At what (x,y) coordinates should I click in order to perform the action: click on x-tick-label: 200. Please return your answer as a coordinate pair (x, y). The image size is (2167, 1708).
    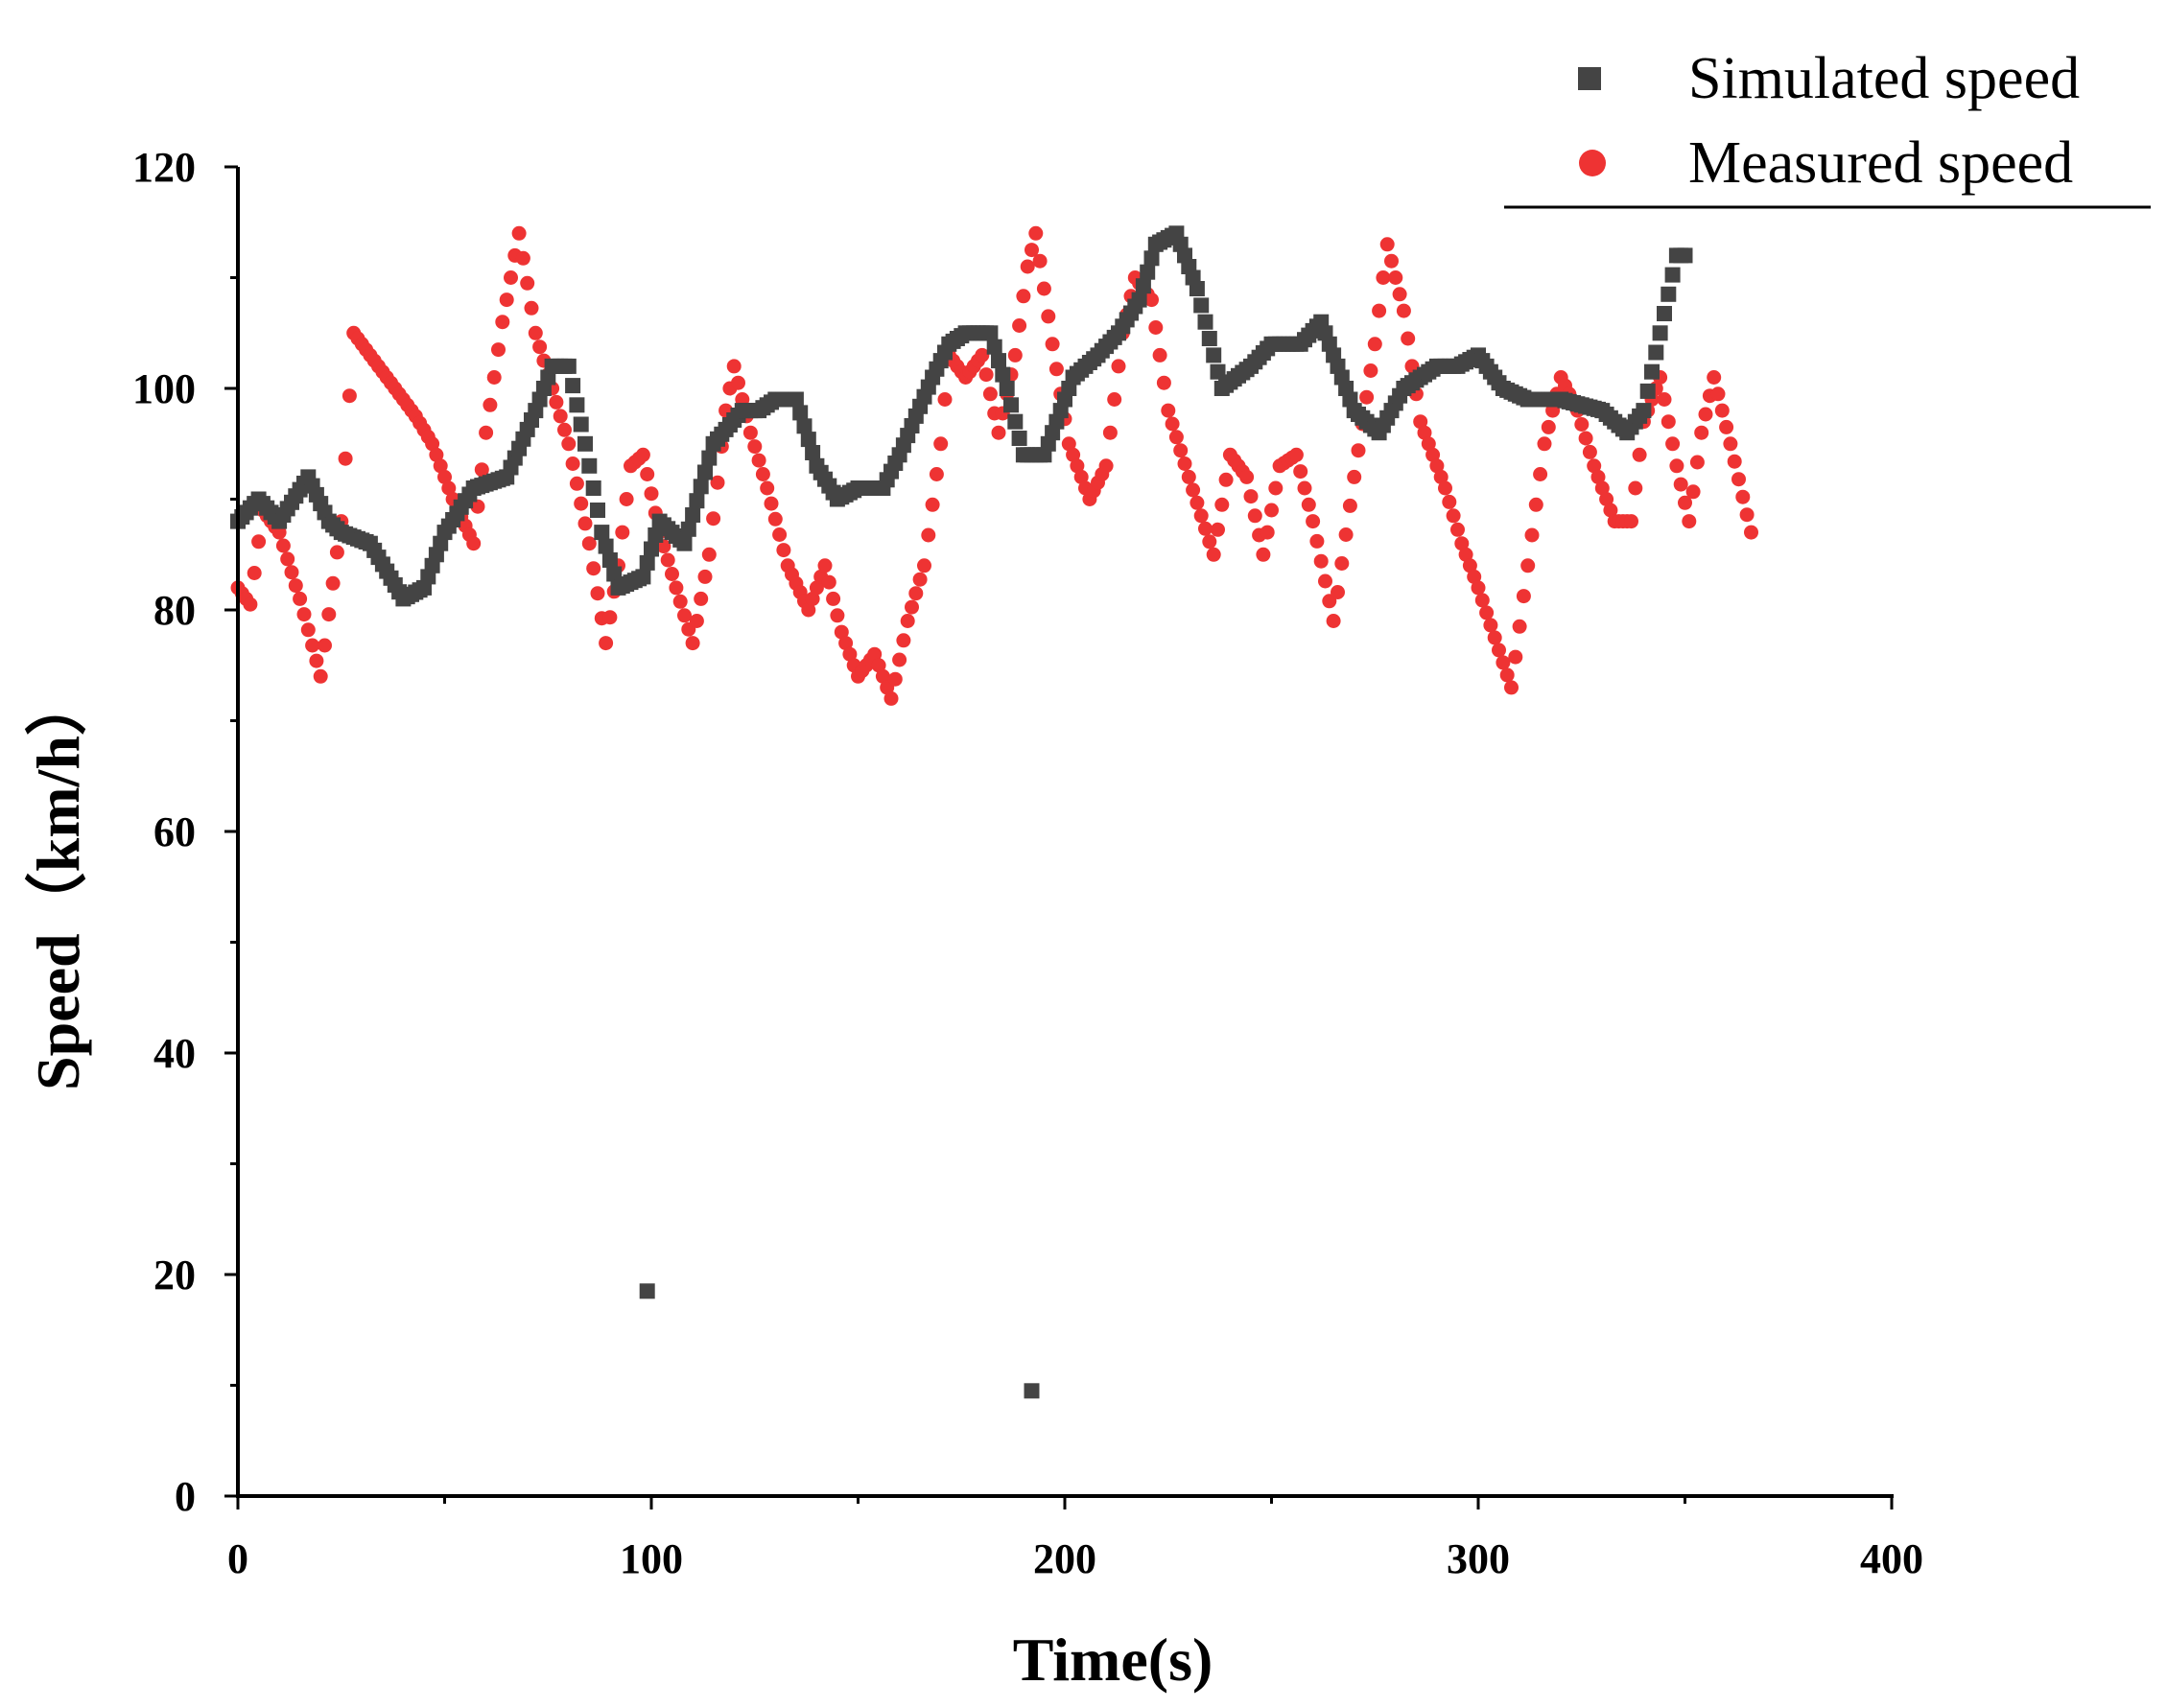
    Looking at the image, I should click on (1064, 1559).